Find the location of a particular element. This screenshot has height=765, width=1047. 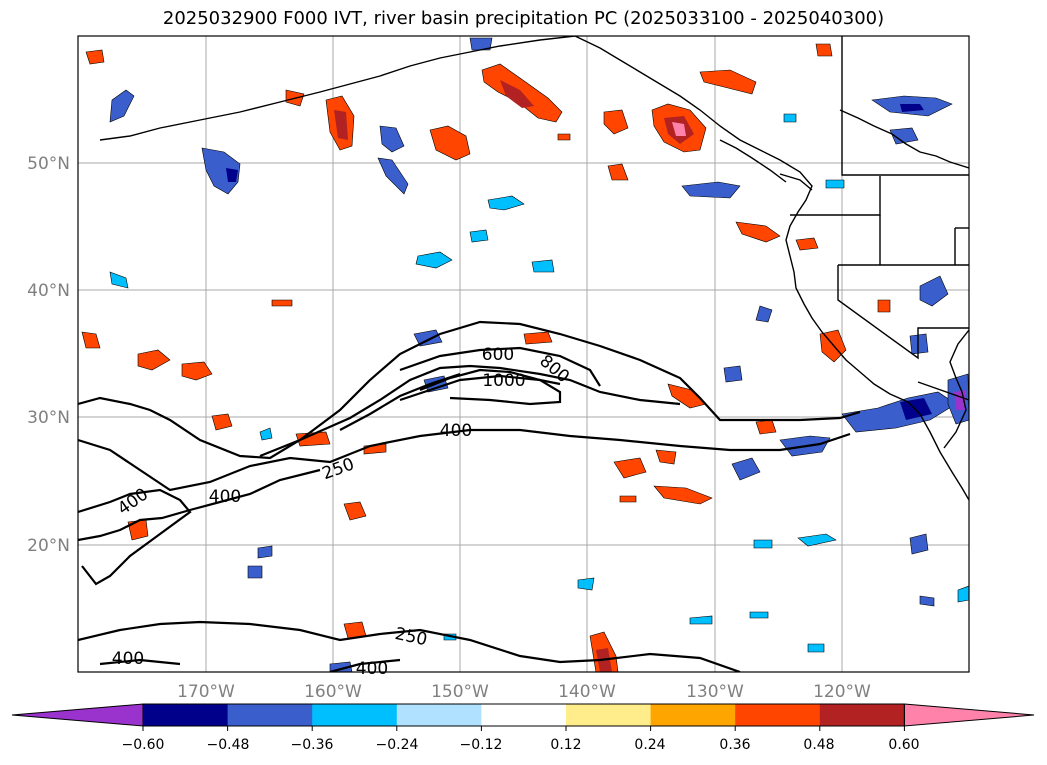

longitude-labels: 170°W 160°W 150°W 140°W 130°W 120°W is located at coordinates (524, 692).